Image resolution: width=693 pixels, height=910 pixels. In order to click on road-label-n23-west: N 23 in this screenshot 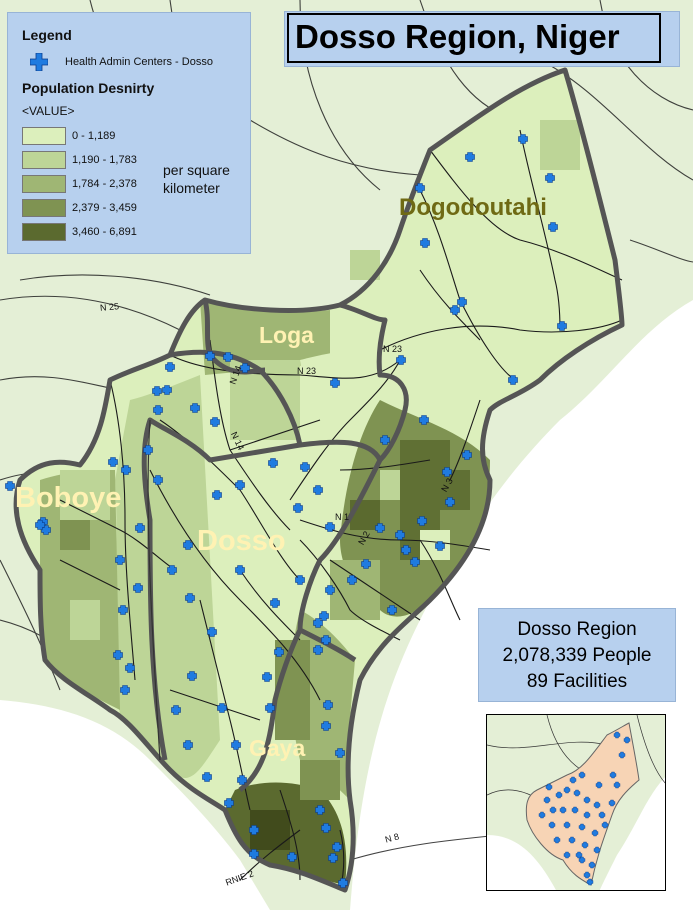, I will do `click(307, 371)`.